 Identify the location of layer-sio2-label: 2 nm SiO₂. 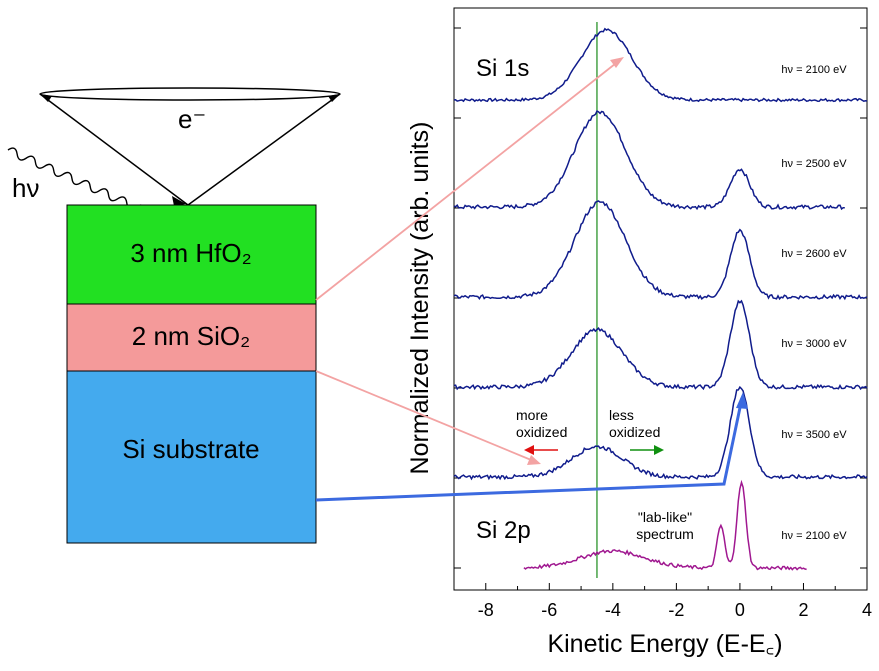
(191, 336).